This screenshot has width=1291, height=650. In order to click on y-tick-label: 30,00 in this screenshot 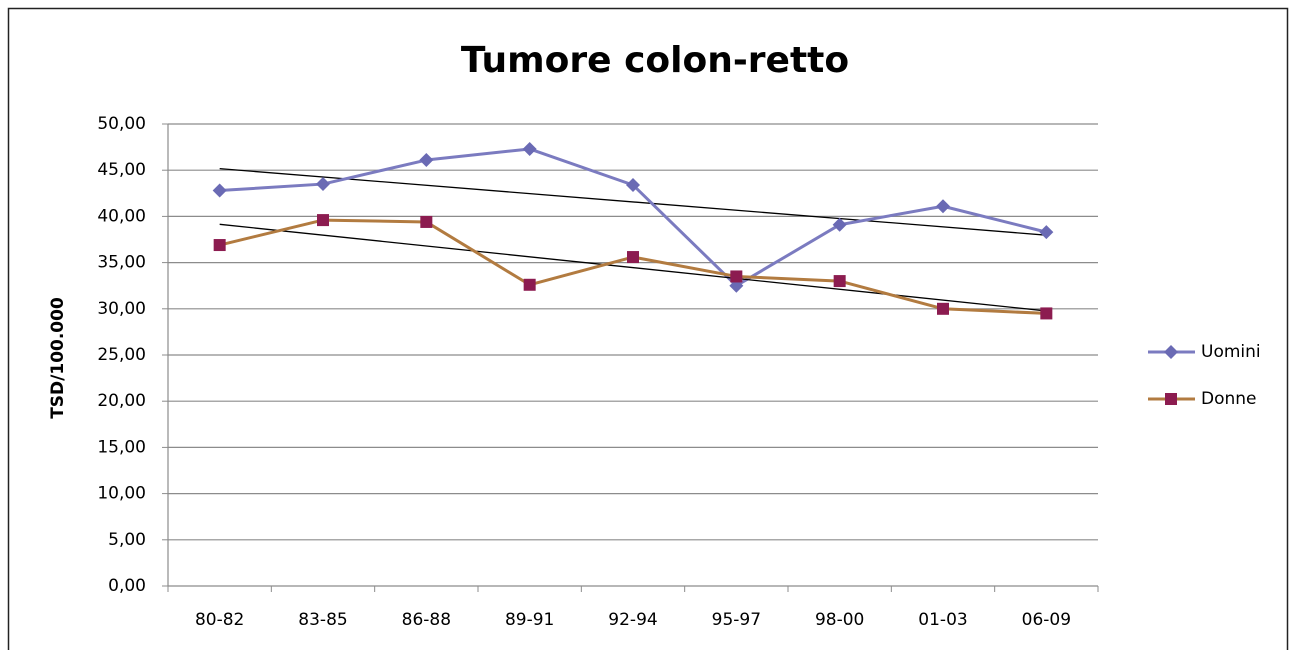, I will do `click(121, 309)`.